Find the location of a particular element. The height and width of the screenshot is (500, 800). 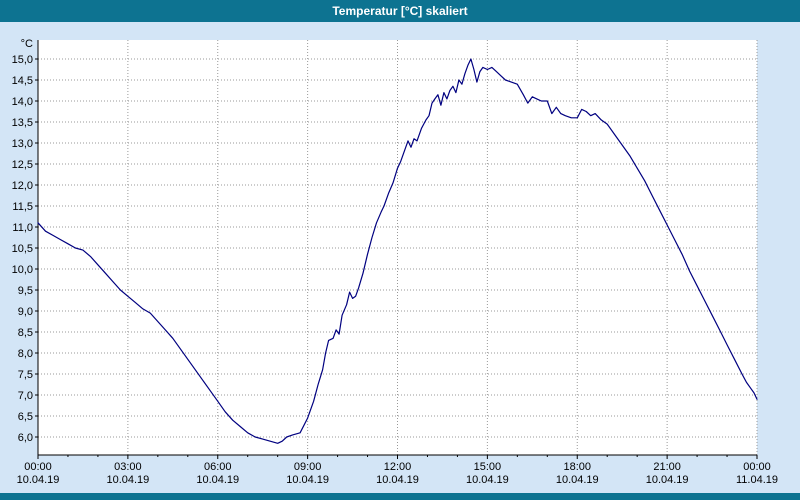

y-tick-label: 8,5 is located at coordinates (25, 333).